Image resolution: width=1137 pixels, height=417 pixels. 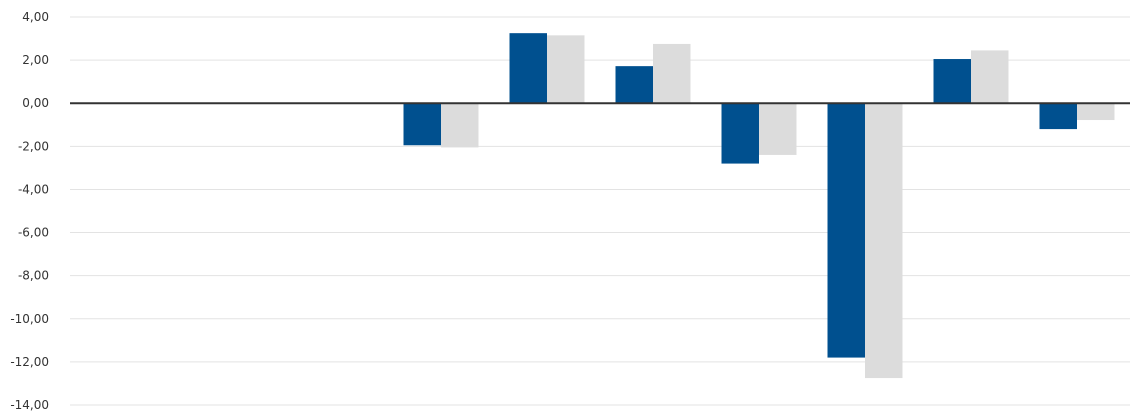 I want to click on y-tick-label: 4,00, so click(x=35, y=17).